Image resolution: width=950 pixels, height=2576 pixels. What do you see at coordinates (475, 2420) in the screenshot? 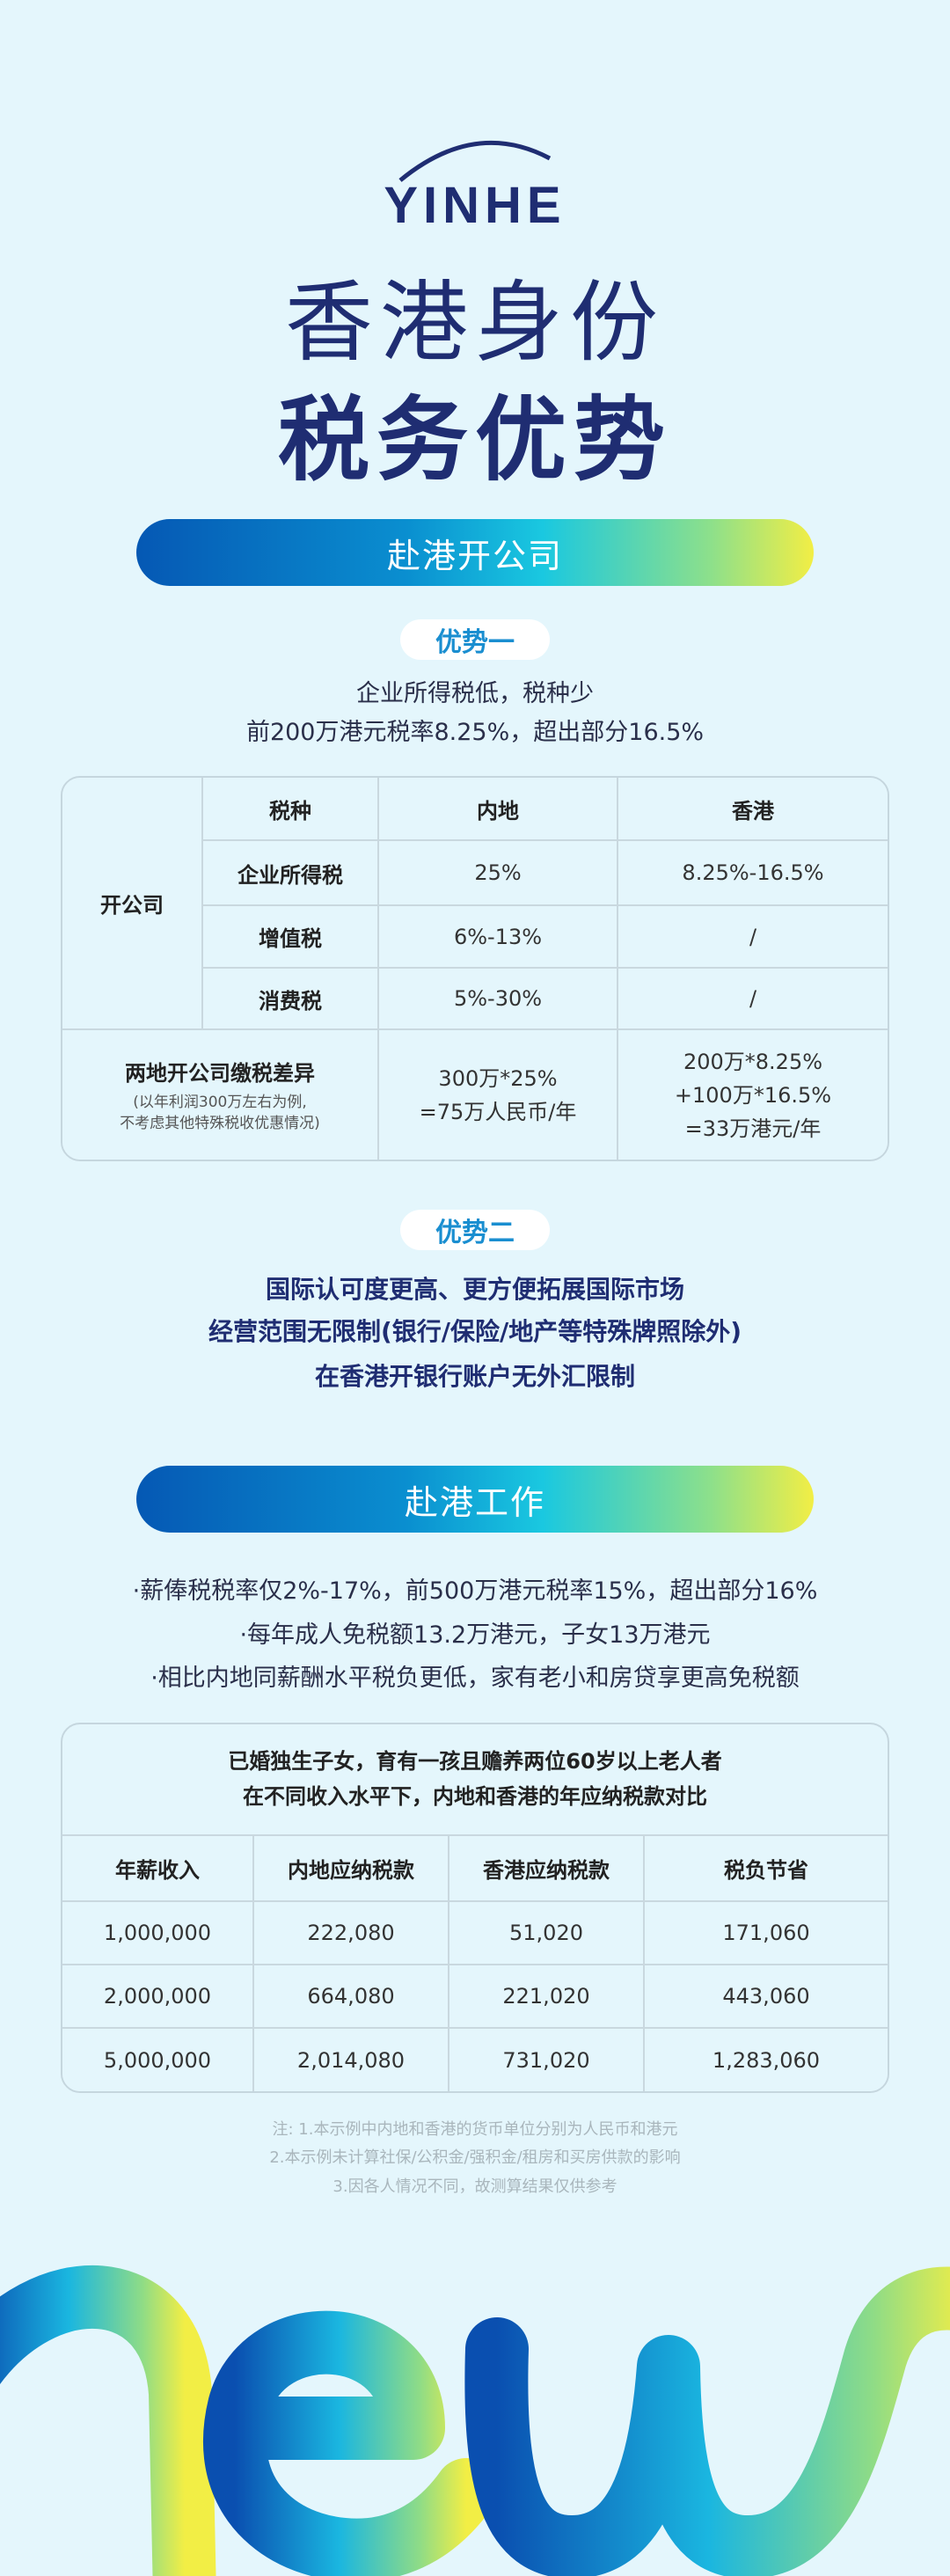
I see `new-word-graphic` at bounding box center [475, 2420].